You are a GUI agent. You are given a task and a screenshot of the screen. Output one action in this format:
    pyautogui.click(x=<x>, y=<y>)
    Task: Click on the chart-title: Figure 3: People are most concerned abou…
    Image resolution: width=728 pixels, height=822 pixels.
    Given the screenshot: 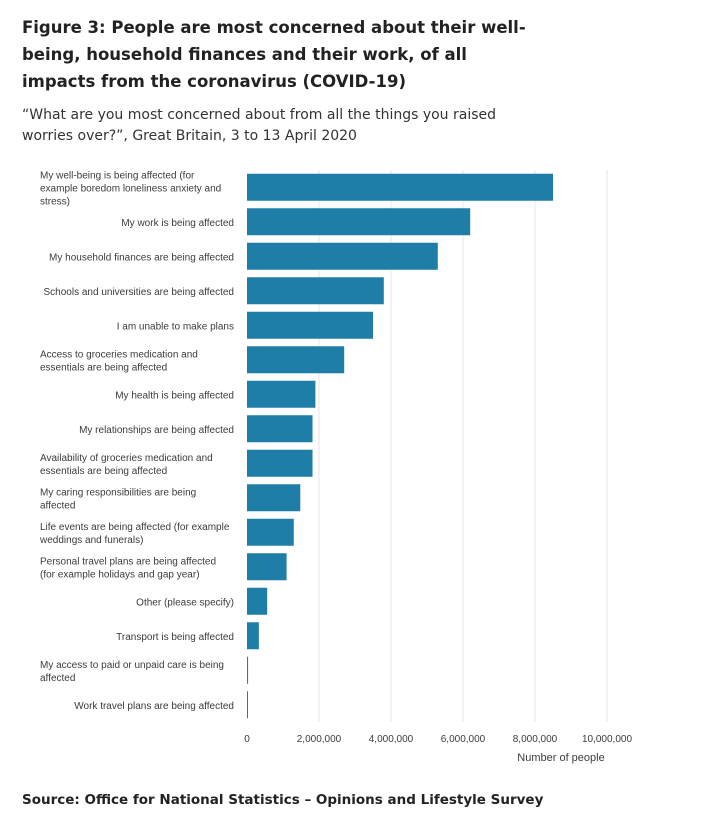 What is the action you would take?
    pyautogui.click(x=274, y=54)
    